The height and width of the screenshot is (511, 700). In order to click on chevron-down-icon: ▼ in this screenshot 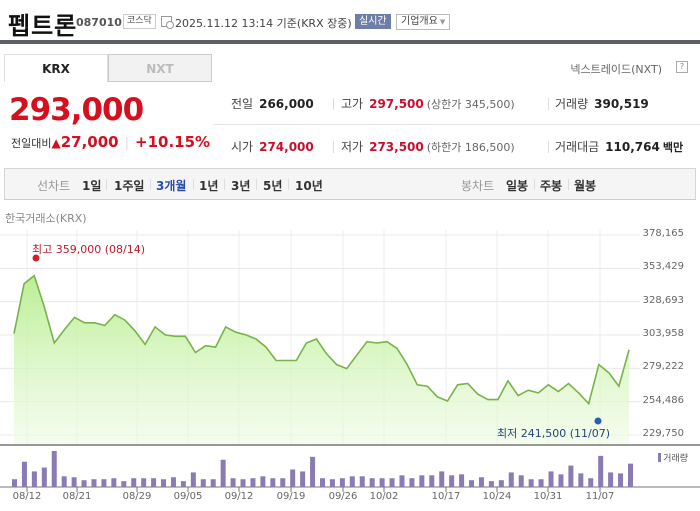, I will do `click(442, 22)`.